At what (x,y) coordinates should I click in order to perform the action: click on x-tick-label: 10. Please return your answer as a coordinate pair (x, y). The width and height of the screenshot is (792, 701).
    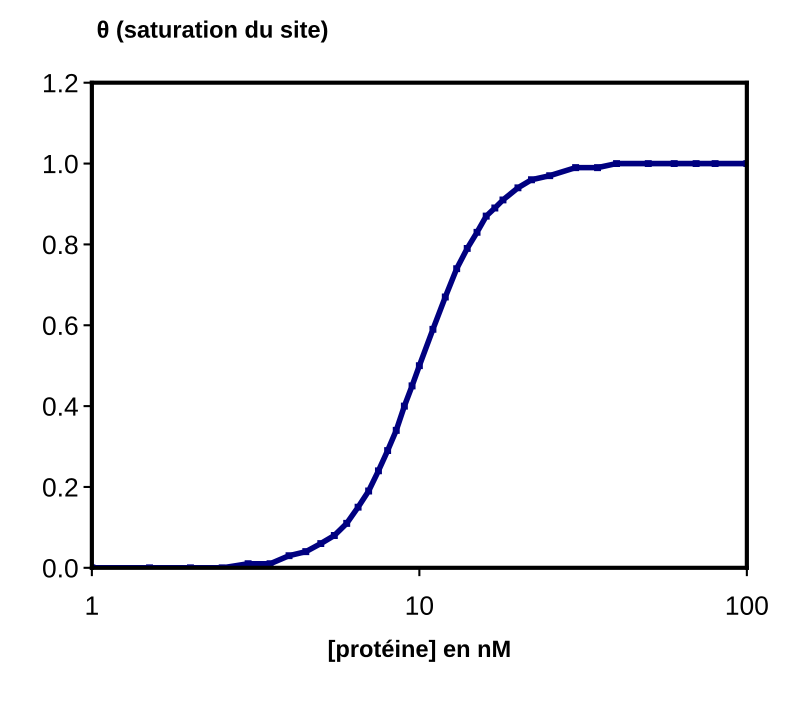
    Looking at the image, I should click on (420, 605).